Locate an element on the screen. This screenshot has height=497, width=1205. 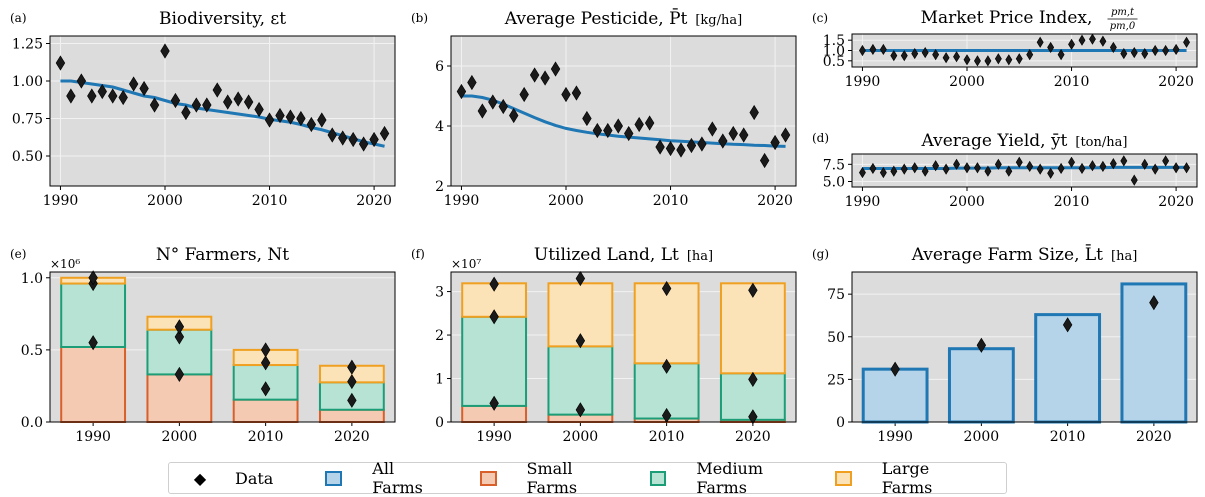
y-tick-label: 3 is located at coordinates (439, 293).